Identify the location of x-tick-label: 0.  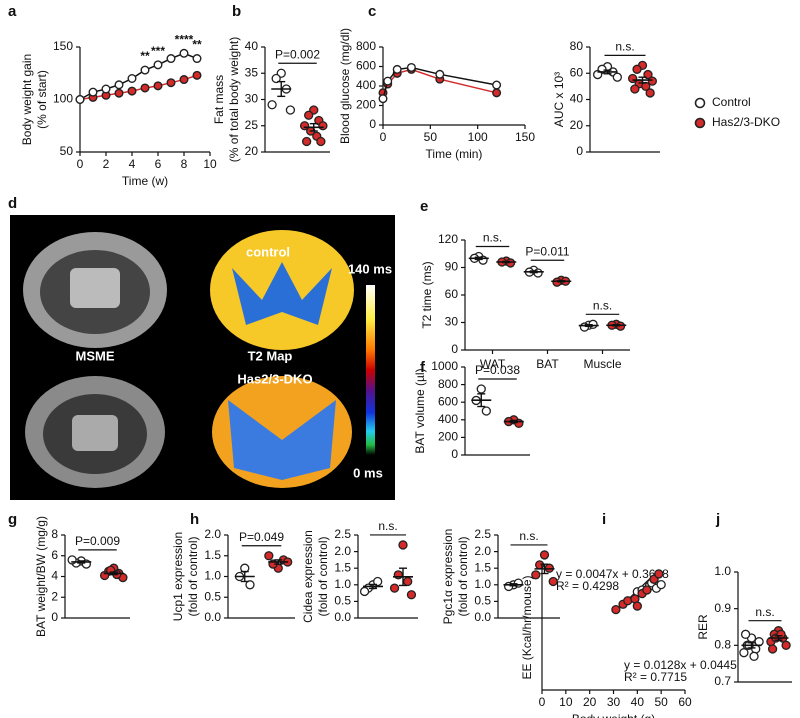
(80, 164).